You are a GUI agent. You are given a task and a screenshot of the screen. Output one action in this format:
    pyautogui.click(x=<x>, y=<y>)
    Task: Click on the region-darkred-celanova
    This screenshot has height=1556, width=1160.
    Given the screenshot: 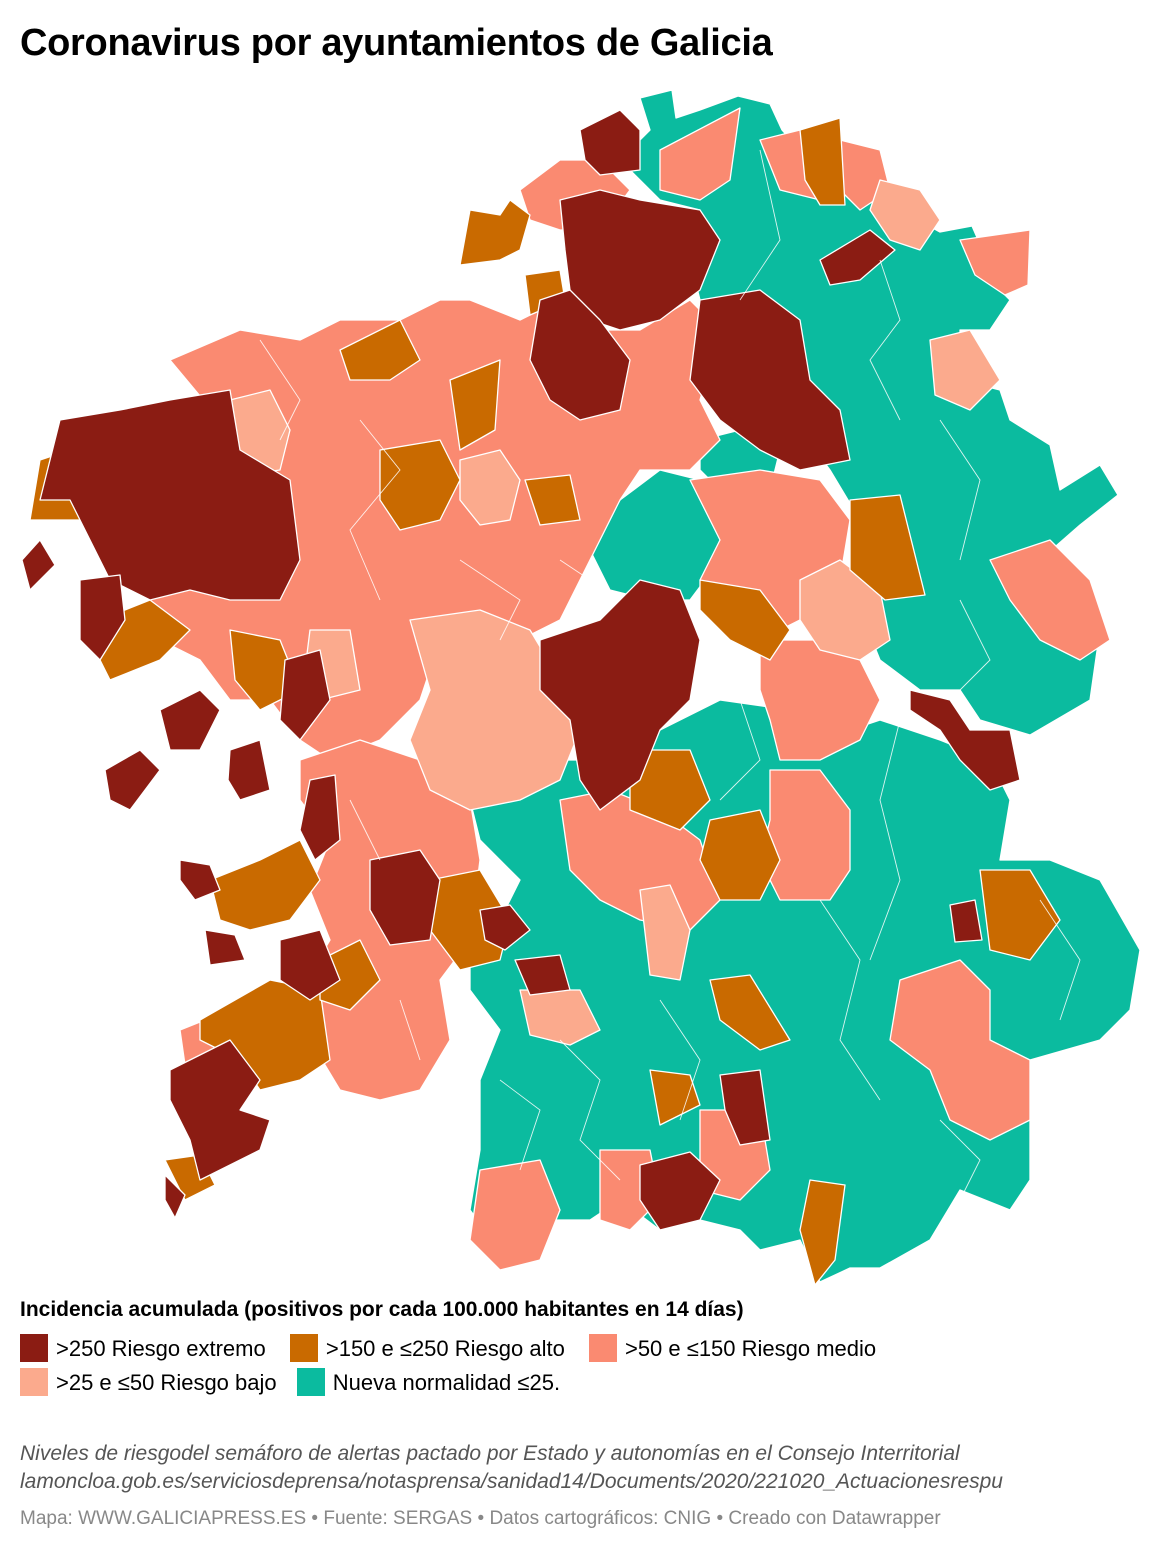 What is the action you would take?
    pyautogui.click(x=745, y=1107)
    